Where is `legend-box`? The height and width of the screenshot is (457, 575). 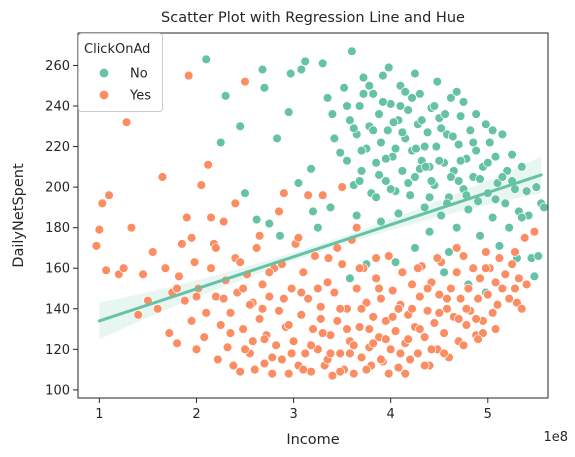 legend-box is located at coordinates (120, 72).